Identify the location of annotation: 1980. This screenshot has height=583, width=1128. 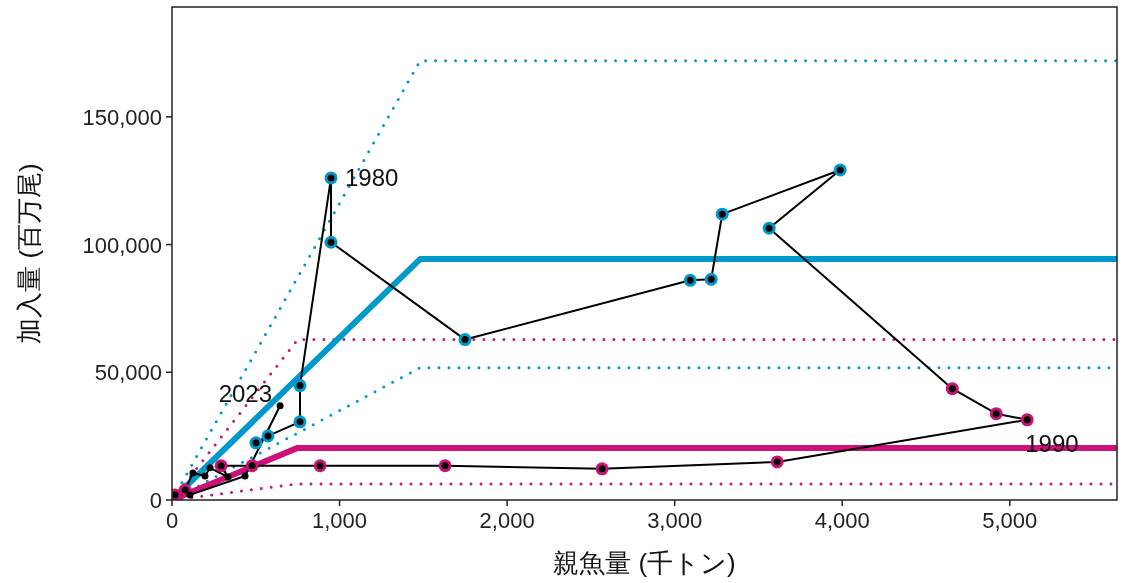
(372, 177).